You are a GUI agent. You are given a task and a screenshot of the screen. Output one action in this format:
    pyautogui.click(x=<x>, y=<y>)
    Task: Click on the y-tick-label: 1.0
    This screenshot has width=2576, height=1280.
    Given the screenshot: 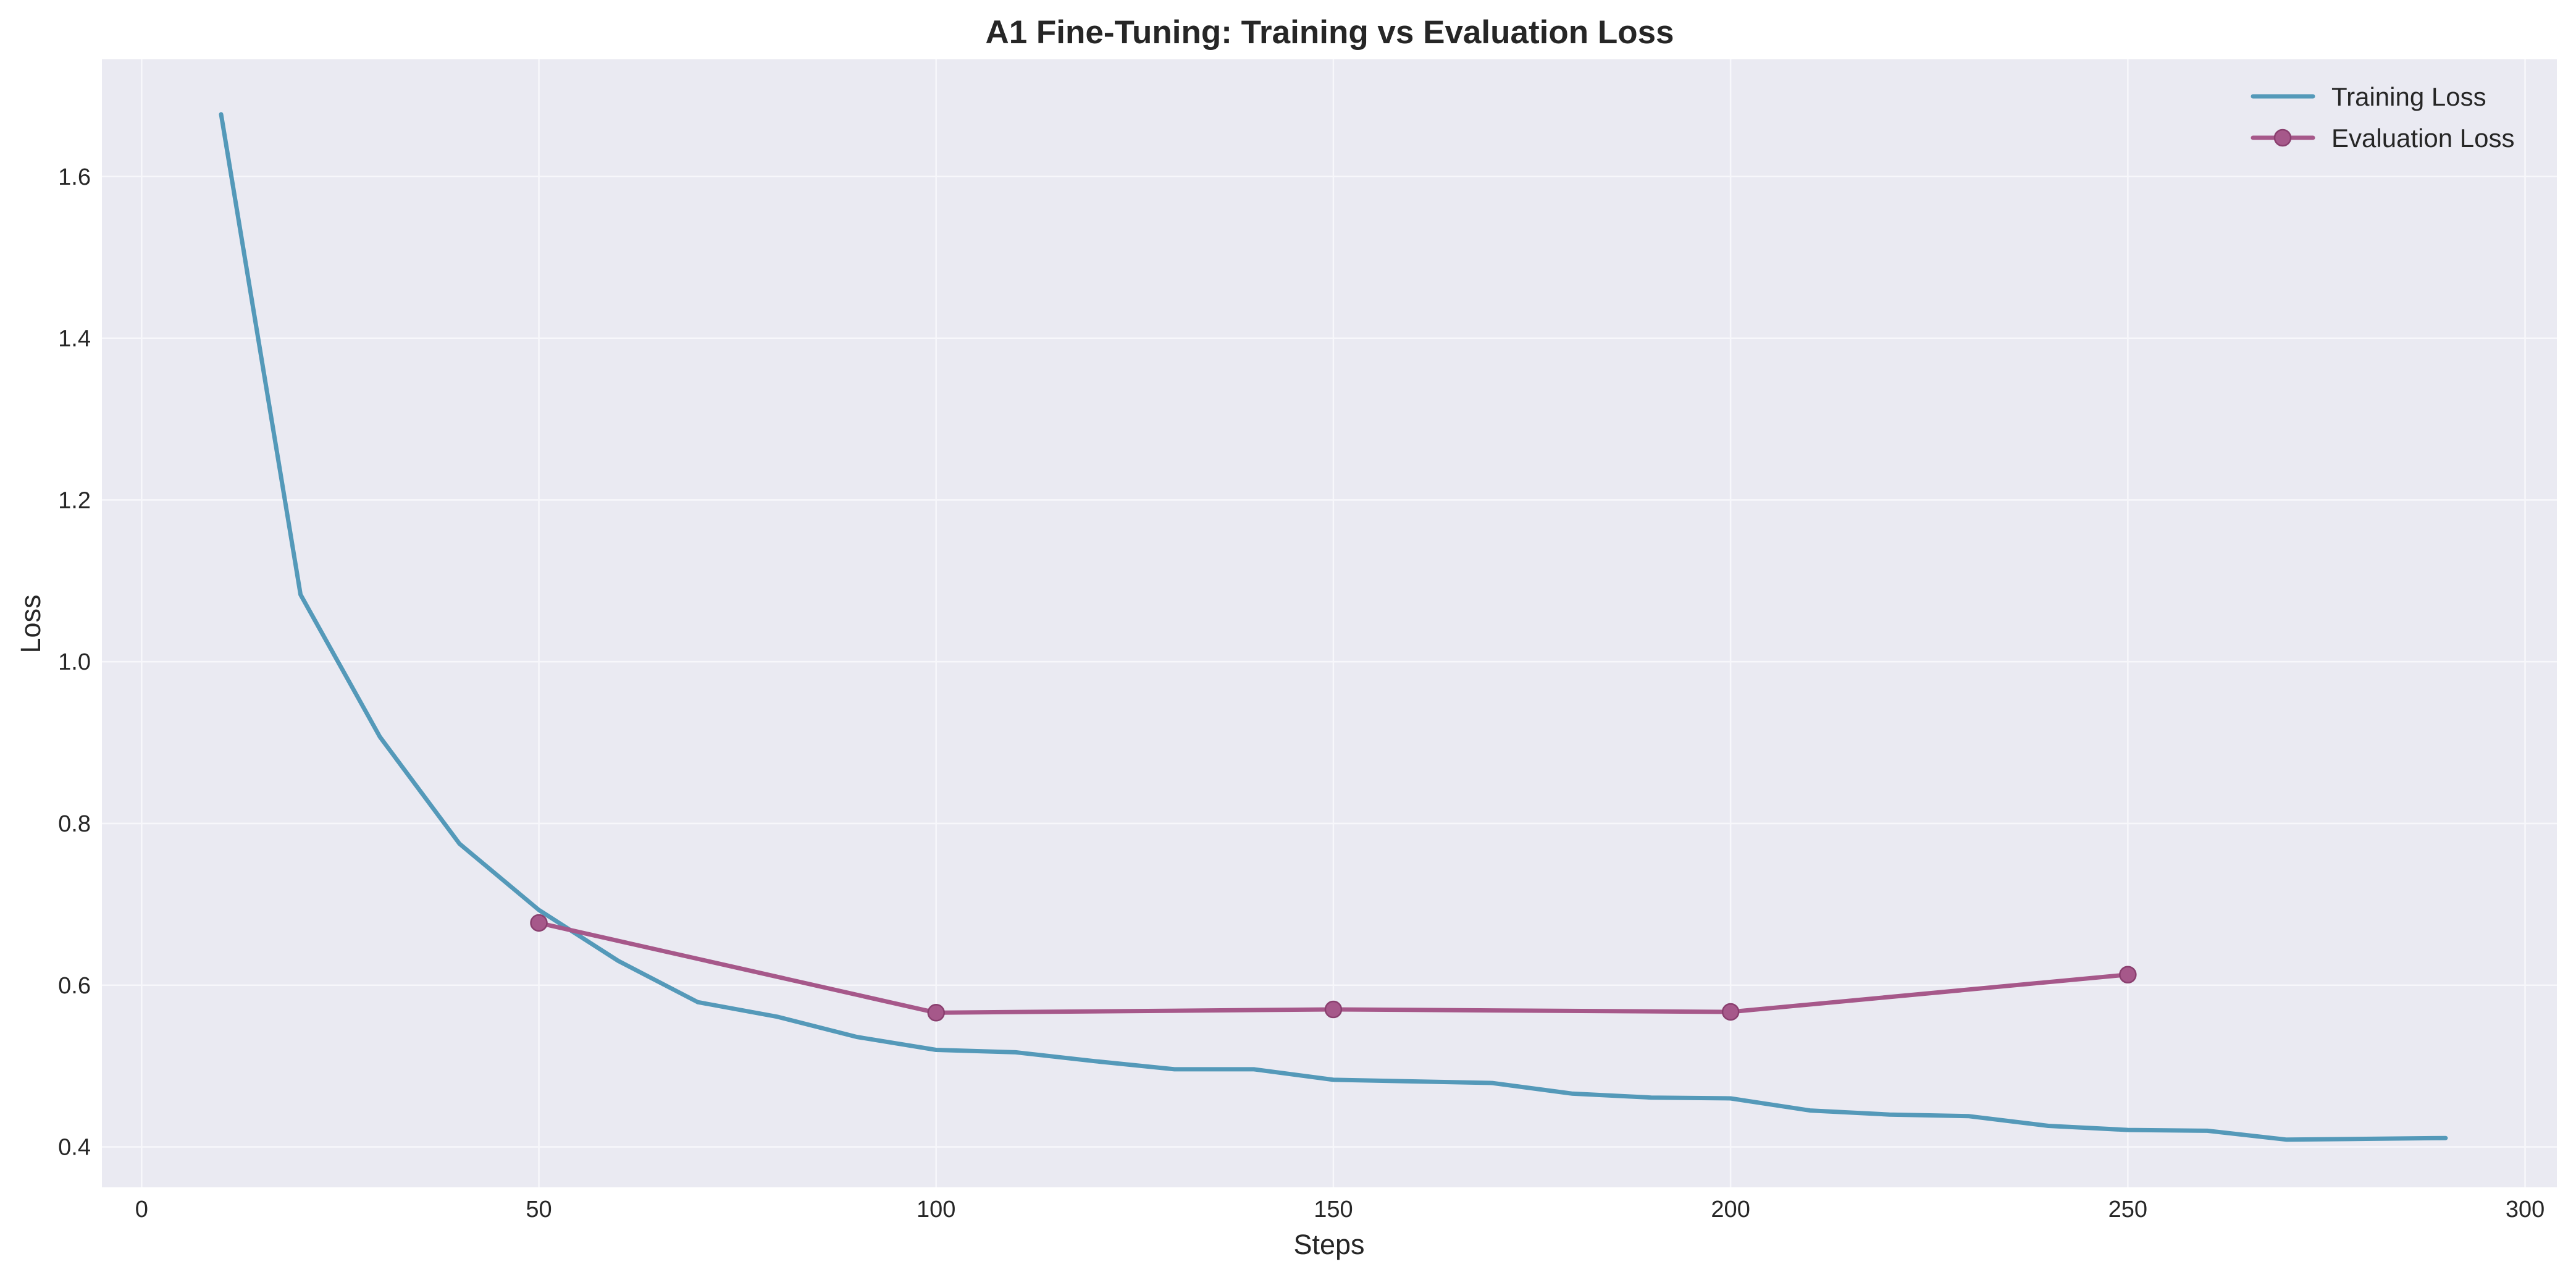 What is the action you would take?
    pyautogui.click(x=74, y=662)
    